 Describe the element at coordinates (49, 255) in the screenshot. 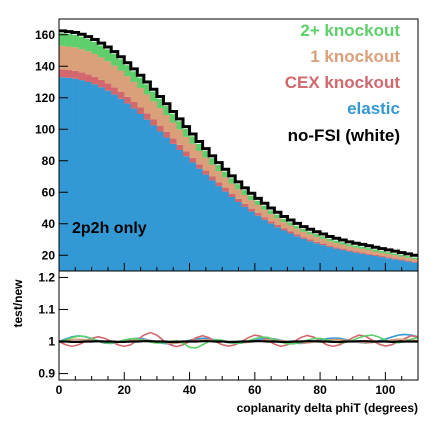

I see `top-y-tick-label: 20` at that location.